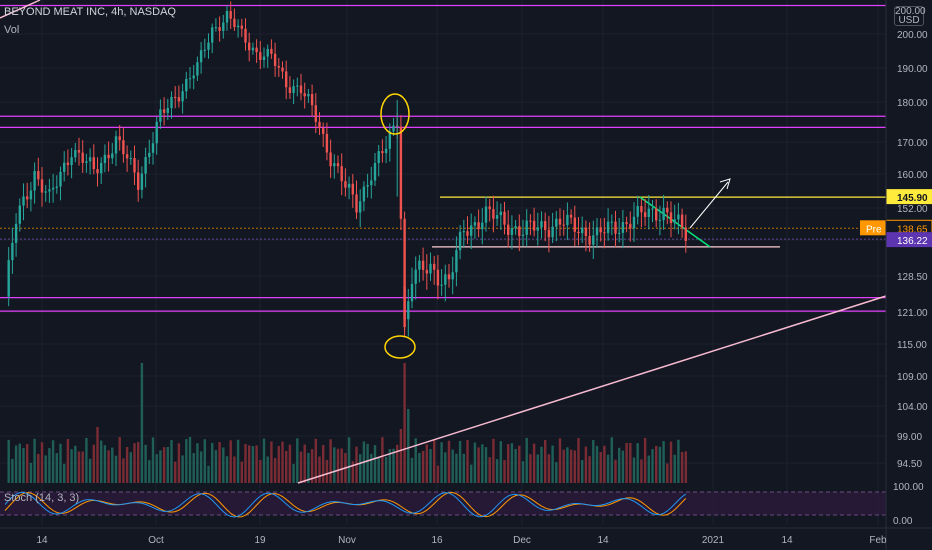 Image resolution: width=932 pixels, height=550 pixels. What do you see at coordinates (20, 9) in the screenshot?
I see `old-trendline` at bounding box center [20, 9].